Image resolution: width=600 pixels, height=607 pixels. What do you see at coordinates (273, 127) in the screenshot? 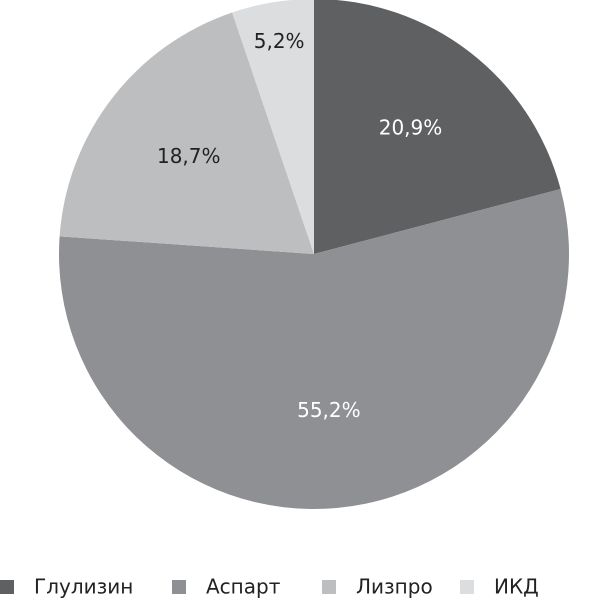
I see `pie-slice` at bounding box center [273, 127].